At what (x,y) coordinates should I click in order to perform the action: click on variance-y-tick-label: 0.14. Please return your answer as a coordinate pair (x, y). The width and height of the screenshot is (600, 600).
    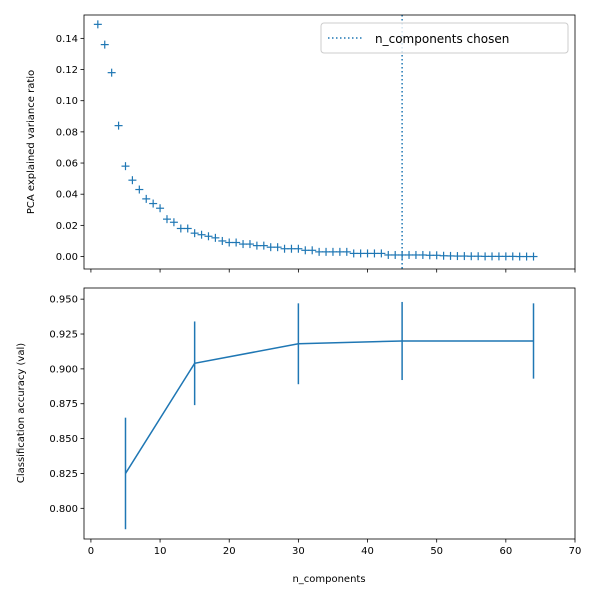
    Looking at the image, I should click on (67, 39).